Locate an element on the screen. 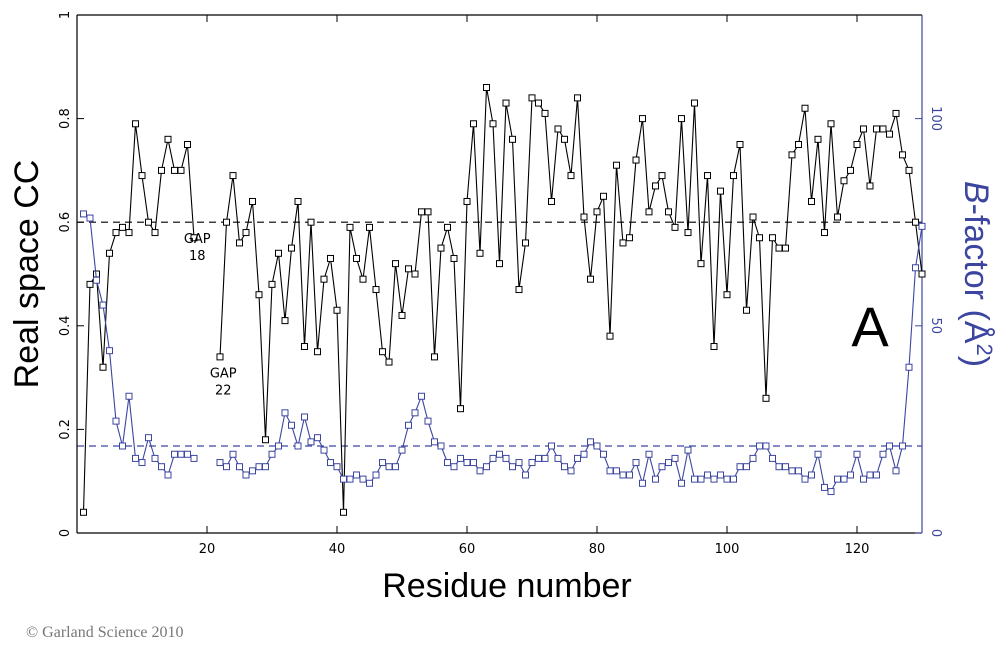  left-y-tick-label: 1 is located at coordinates (65, 15).